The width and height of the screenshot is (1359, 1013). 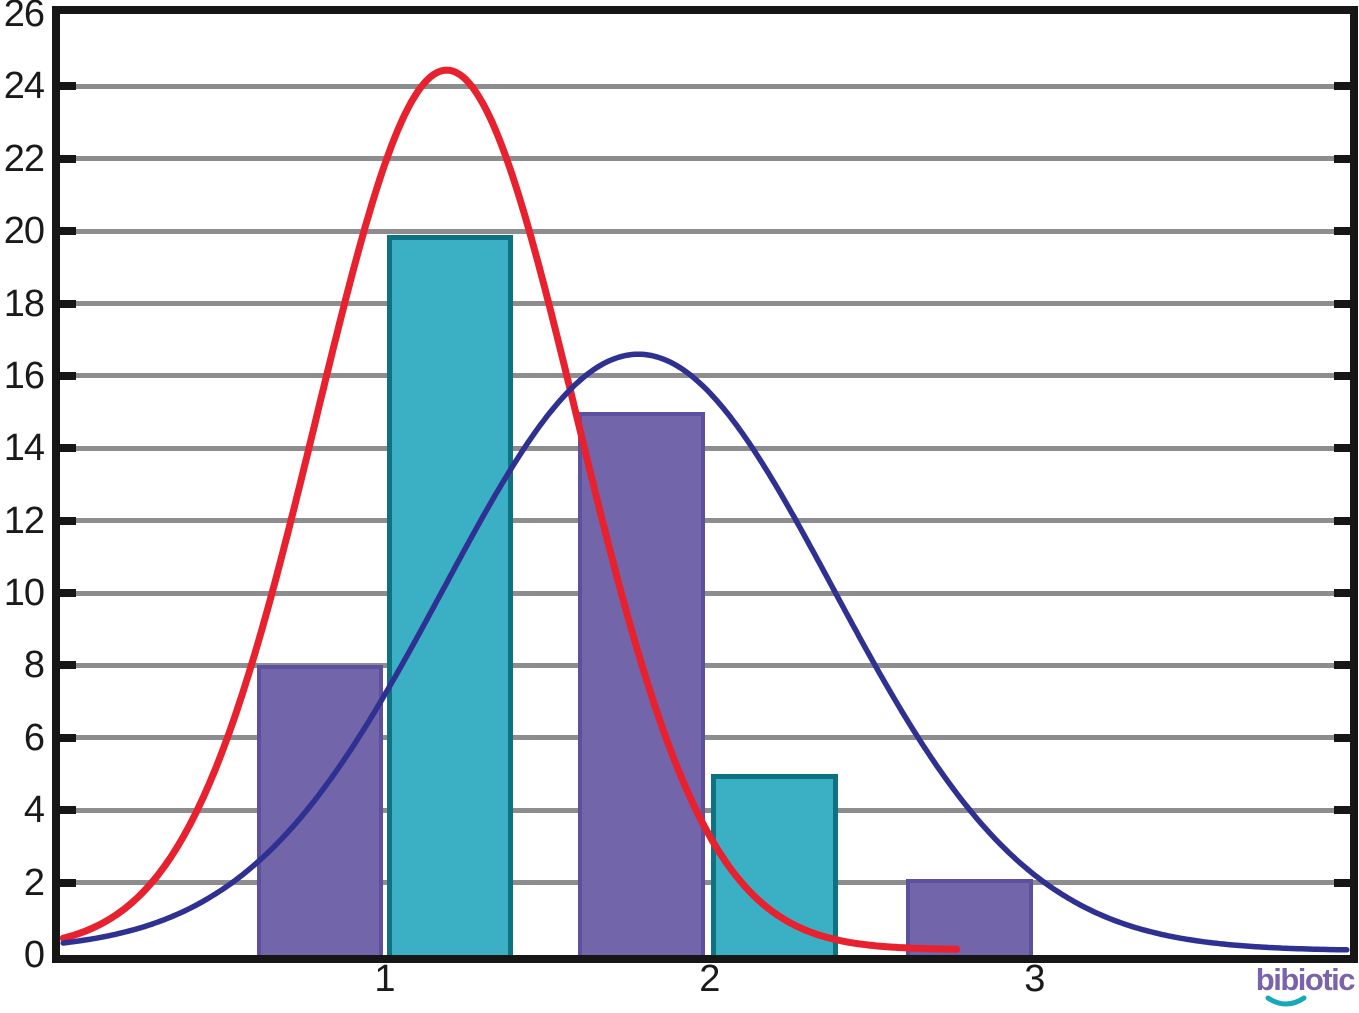 I want to click on x-axis-label: 2, so click(x=710, y=979).